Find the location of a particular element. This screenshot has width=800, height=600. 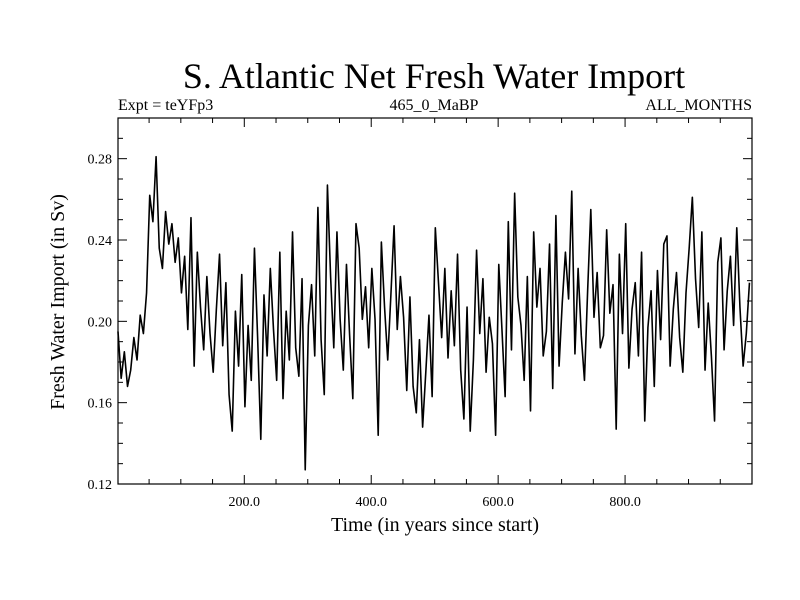

y-axis-tick-labels: 0.12 0.16 0.20 0.24 0.28 is located at coordinates (100, 323).